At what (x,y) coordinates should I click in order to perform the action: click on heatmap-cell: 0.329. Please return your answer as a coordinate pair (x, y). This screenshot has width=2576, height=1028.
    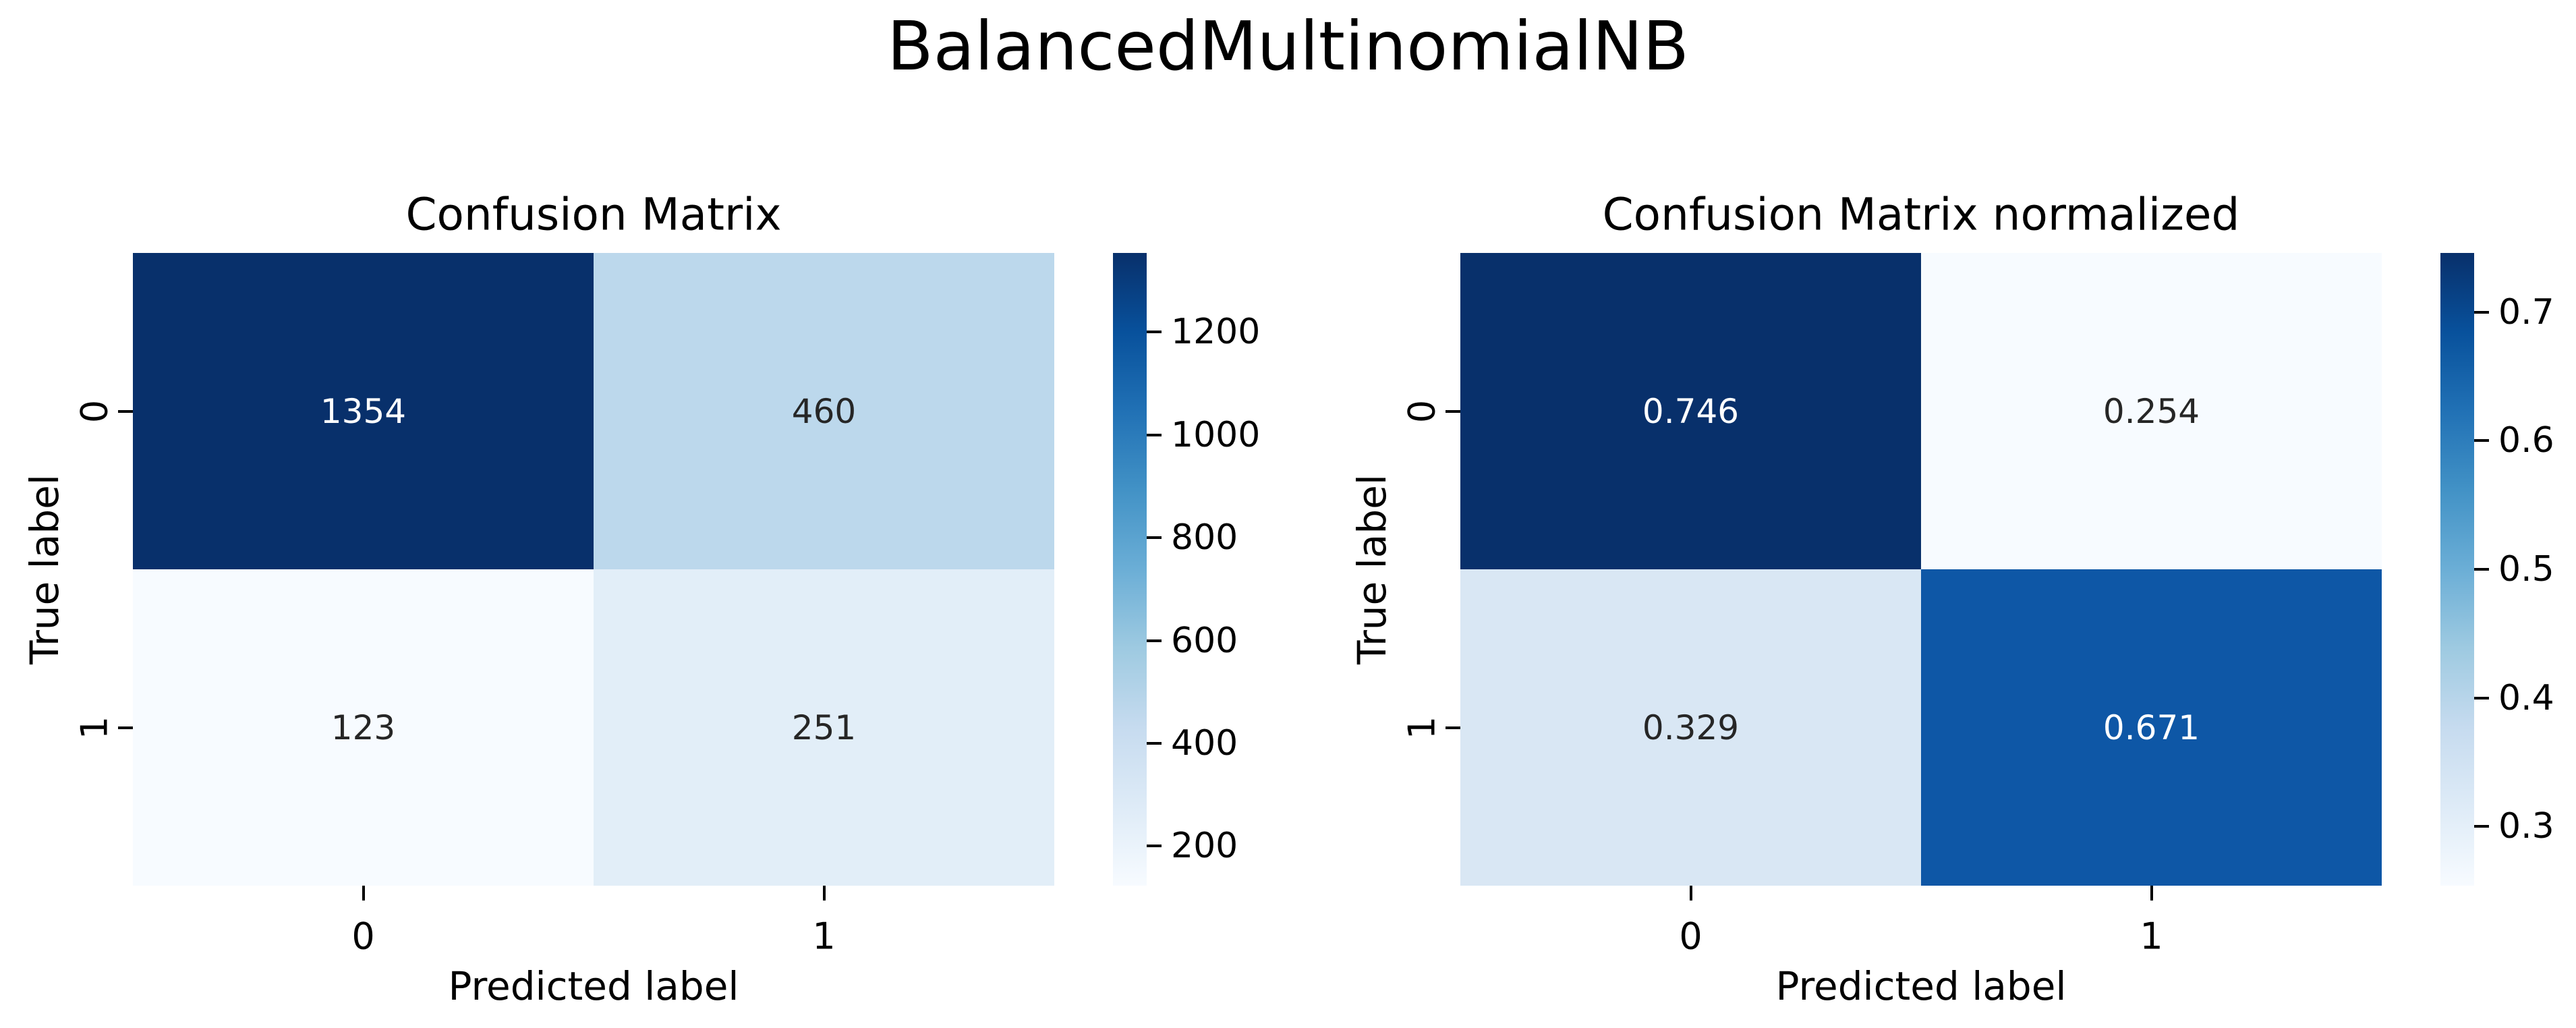
    Looking at the image, I should click on (1690, 727).